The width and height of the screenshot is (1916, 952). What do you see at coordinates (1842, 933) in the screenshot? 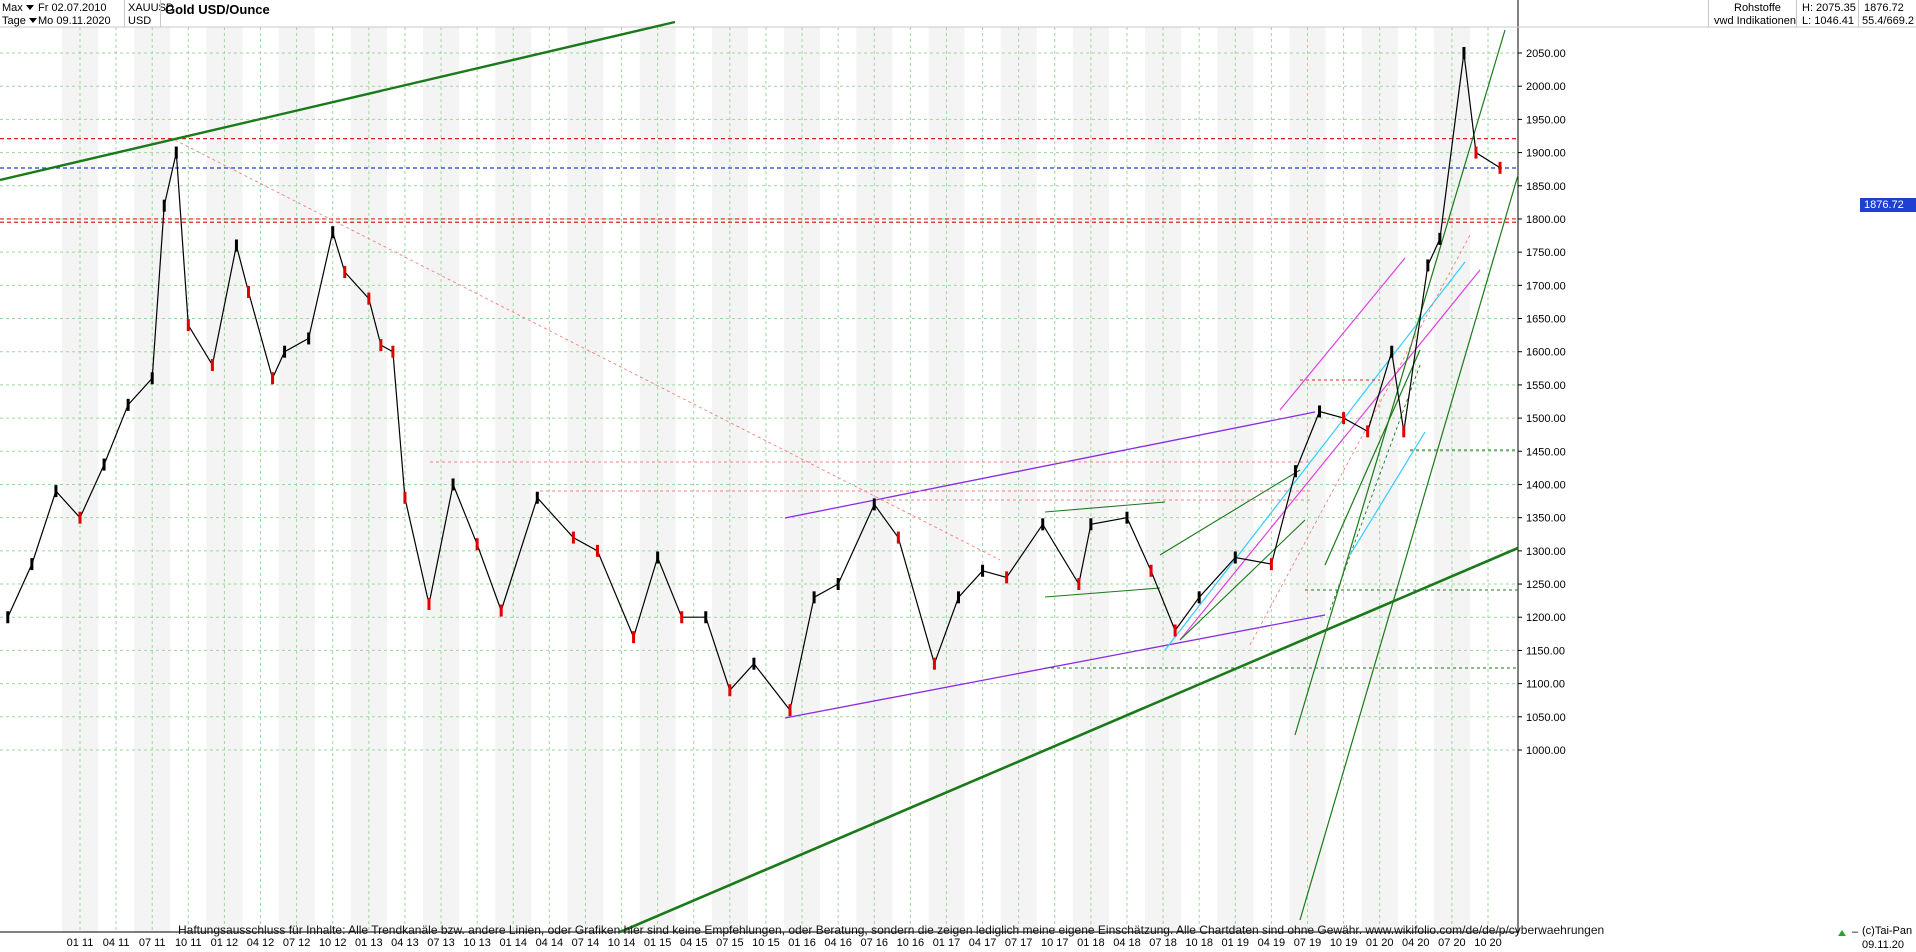
I see `scroll-up-icon` at bounding box center [1842, 933].